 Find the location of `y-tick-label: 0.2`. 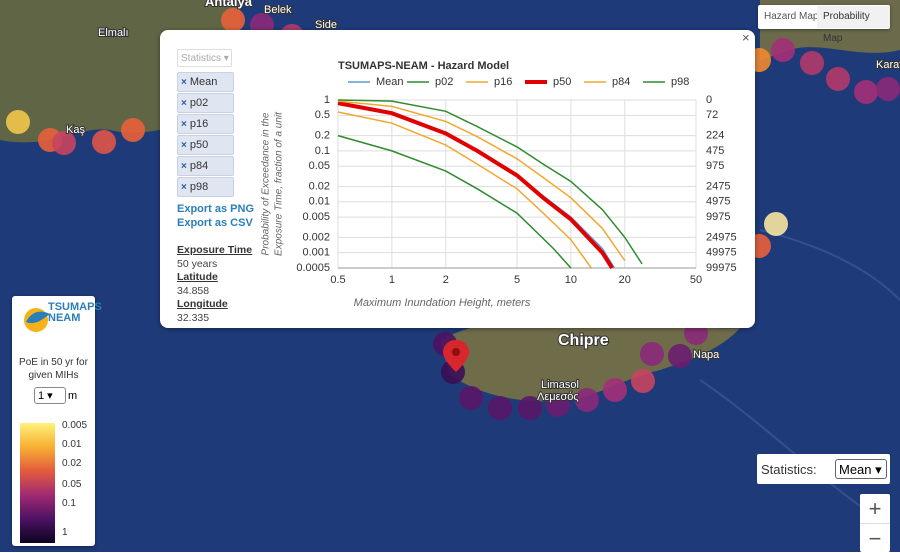

y-tick-label: 0.2 is located at coordinates (322, 135).